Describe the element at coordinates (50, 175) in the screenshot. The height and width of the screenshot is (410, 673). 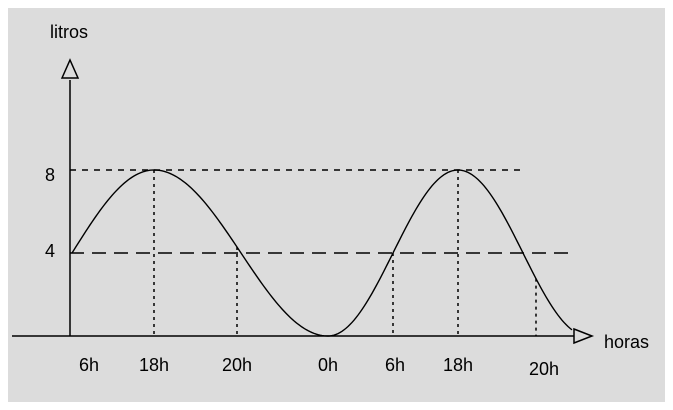
I see `y-tick-label-8: 8` at that location.